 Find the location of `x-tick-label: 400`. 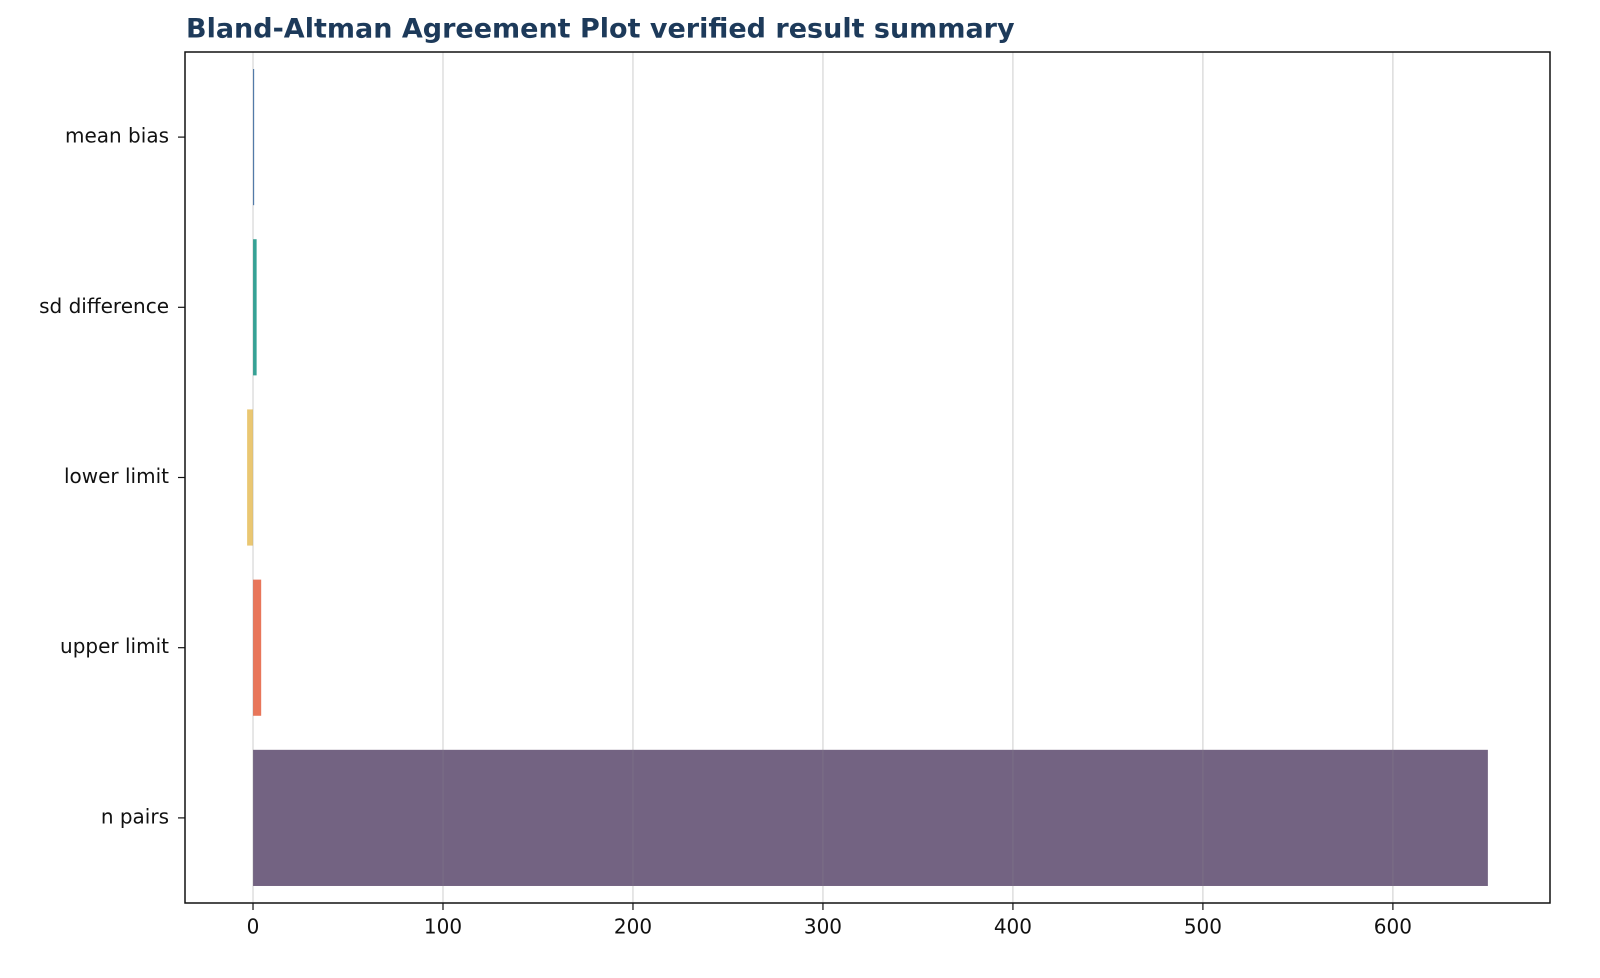

x-tick-label: 400 is located at coordinates (1013, 927).